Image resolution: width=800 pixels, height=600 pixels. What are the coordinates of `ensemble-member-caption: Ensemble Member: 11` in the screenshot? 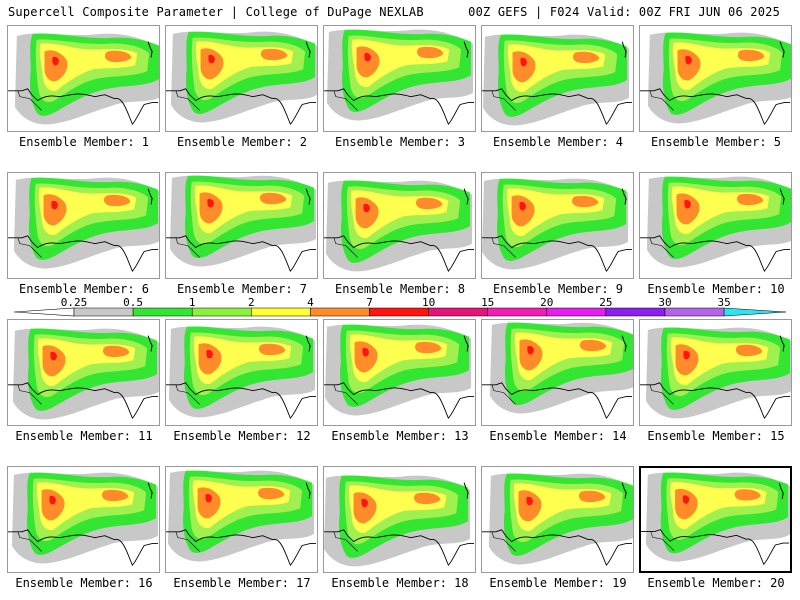 It's located at (84, 436).